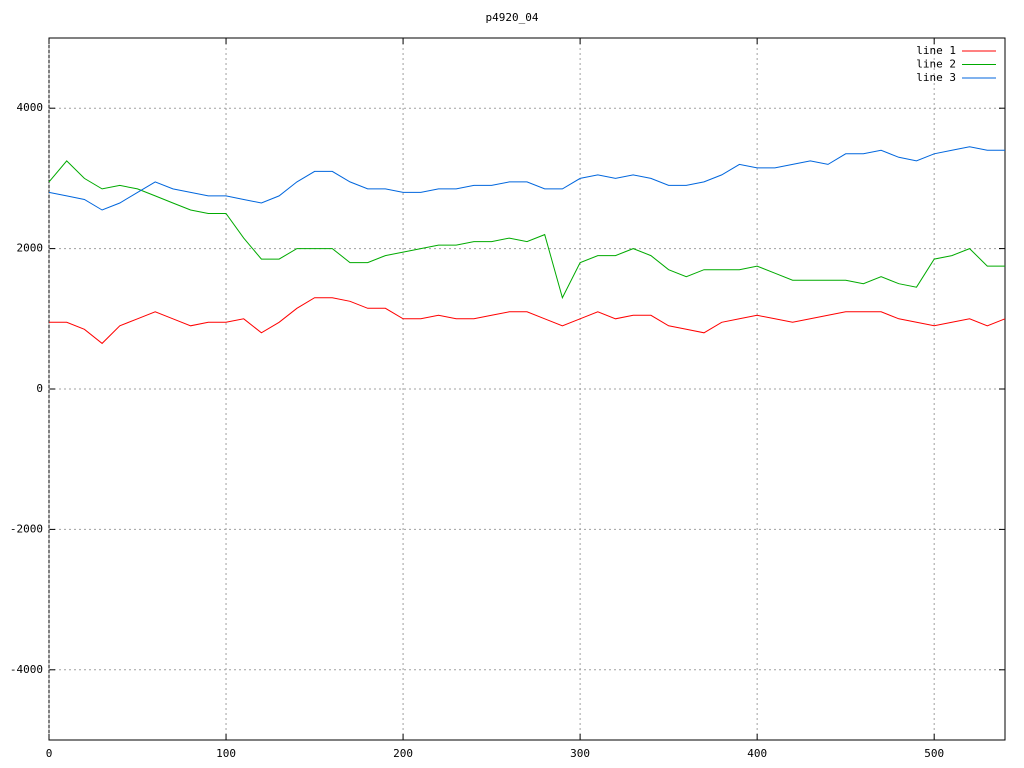 The image size is (1024, 768). What do you see at coordinates (580, 753) in the screenshot?
I see `x-tick-label: 300` at bounding box center [580, 753].